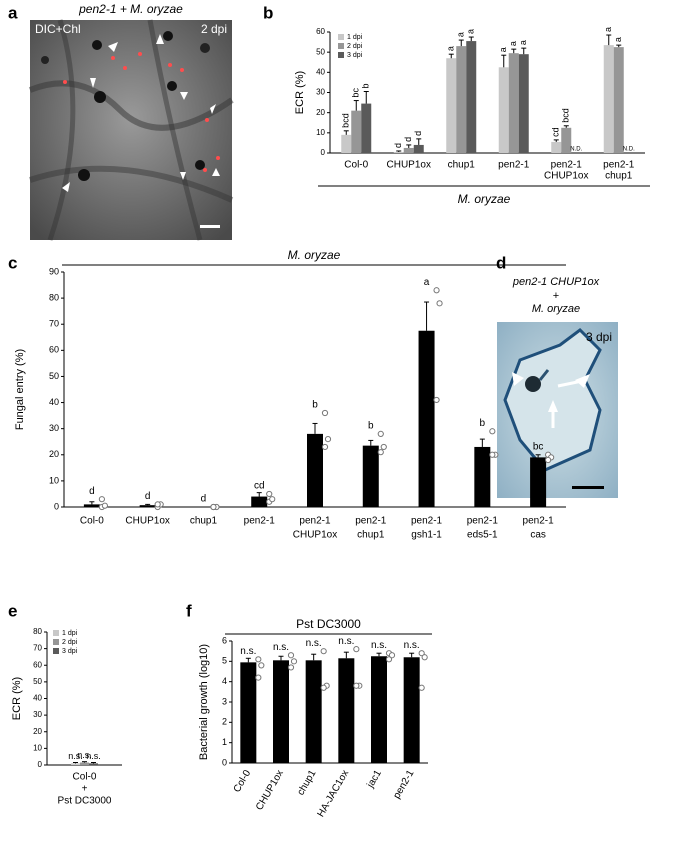 The width and height of the screenshot is (685, 843). Describe the element at coordinates (320, 51) in the screenshot. I see `y-tick-label: 50` at that location.